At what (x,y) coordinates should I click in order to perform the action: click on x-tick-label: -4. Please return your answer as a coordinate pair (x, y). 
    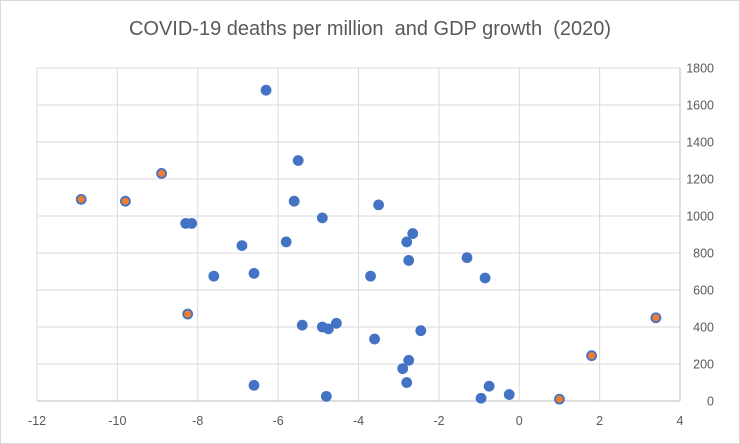
    Looking at the image, I should click on (358, 421).